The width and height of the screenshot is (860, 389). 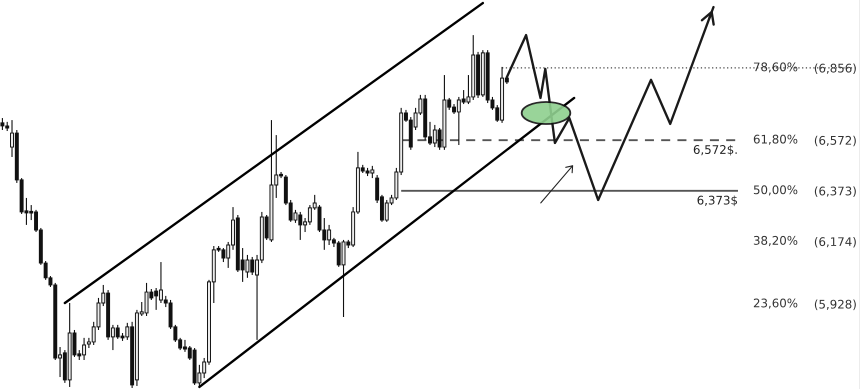 I want to click on annotation: 23,60%, so click(x=776, y=303).